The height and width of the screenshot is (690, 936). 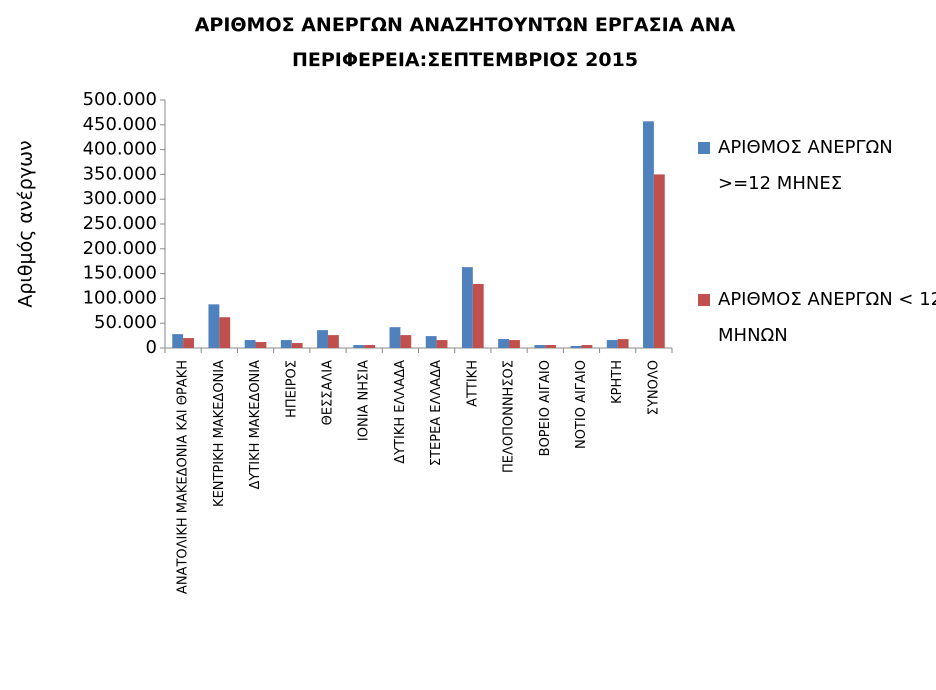 What do you see at coordinates (125, 322) in the screenshot?
I see `y-tick-label: 50.000` at bounding box center [125, 322].